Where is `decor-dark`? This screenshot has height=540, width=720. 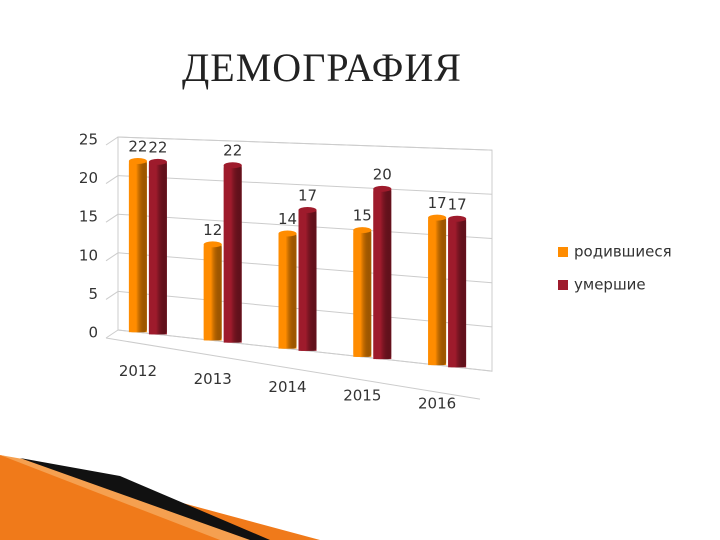 decor-dark is located at coordinates (145, 499).